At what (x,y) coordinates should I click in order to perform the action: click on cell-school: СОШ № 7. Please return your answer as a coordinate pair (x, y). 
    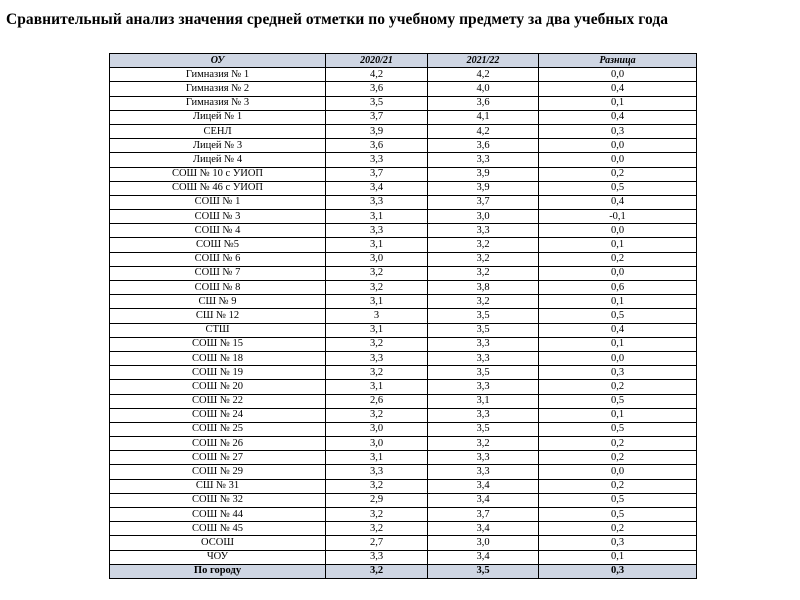
    Looking at the image, I should click on (217, 273).